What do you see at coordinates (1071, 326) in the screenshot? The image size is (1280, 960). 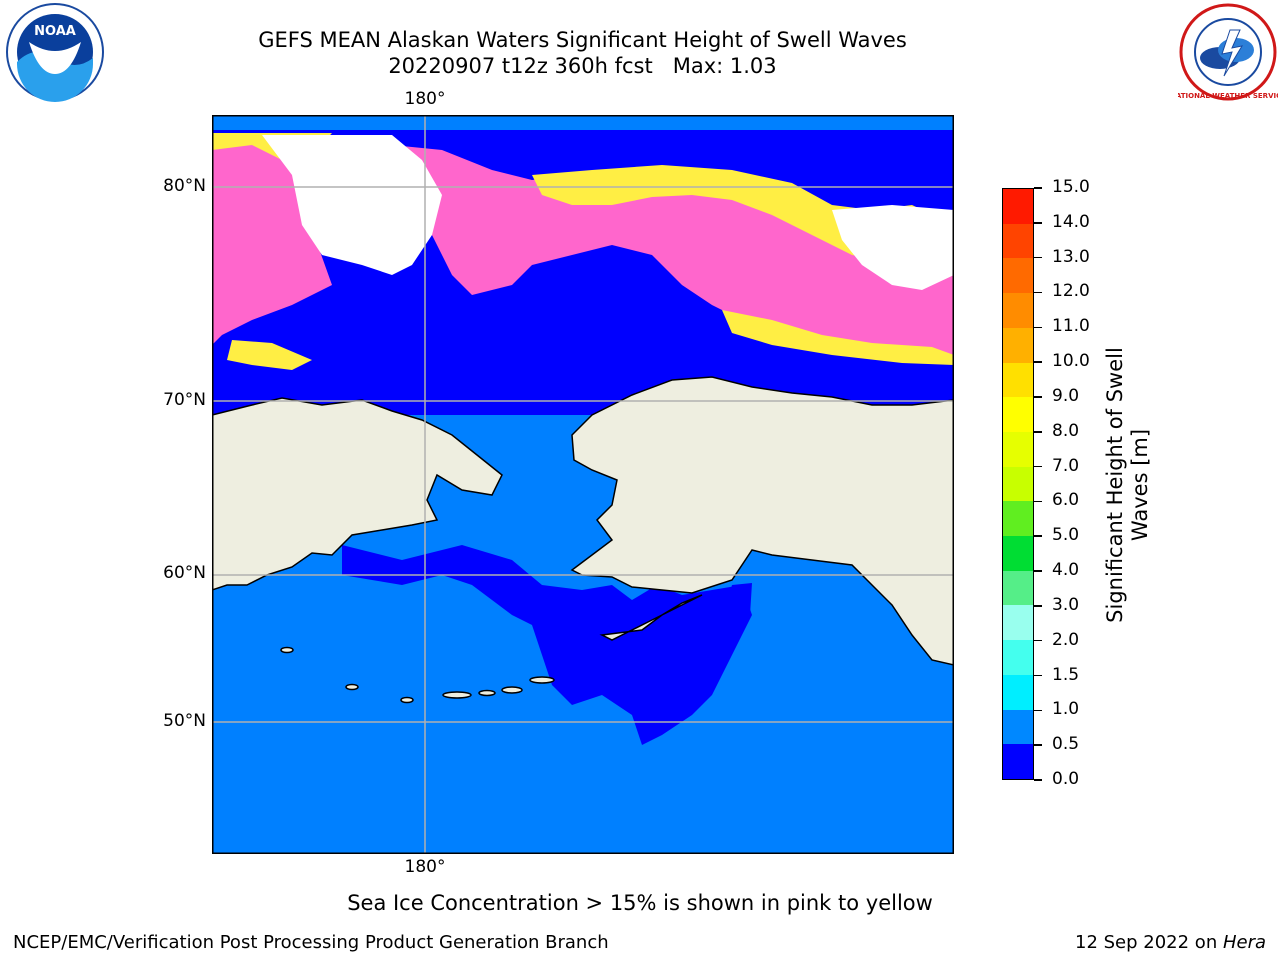 I see `colorbar-tick-label: 11.0` at bounding box center [1071, 326].